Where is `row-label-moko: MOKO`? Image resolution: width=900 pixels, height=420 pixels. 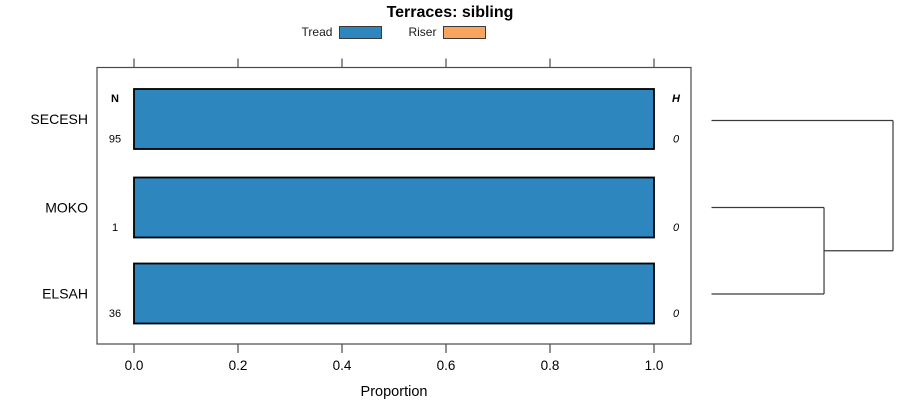
row-label-moko: MOKO is located at coordinates (66, 208).